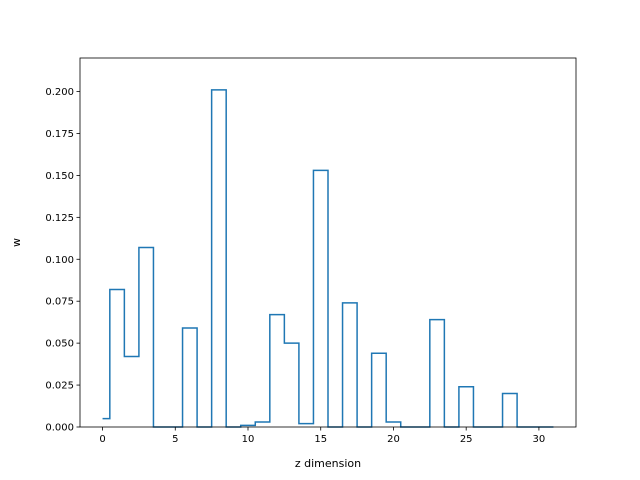  What do you see at coordinates (175, 439) in the screenshot?
I see `x-tick-label: 5` at bounding box center [175, 439].